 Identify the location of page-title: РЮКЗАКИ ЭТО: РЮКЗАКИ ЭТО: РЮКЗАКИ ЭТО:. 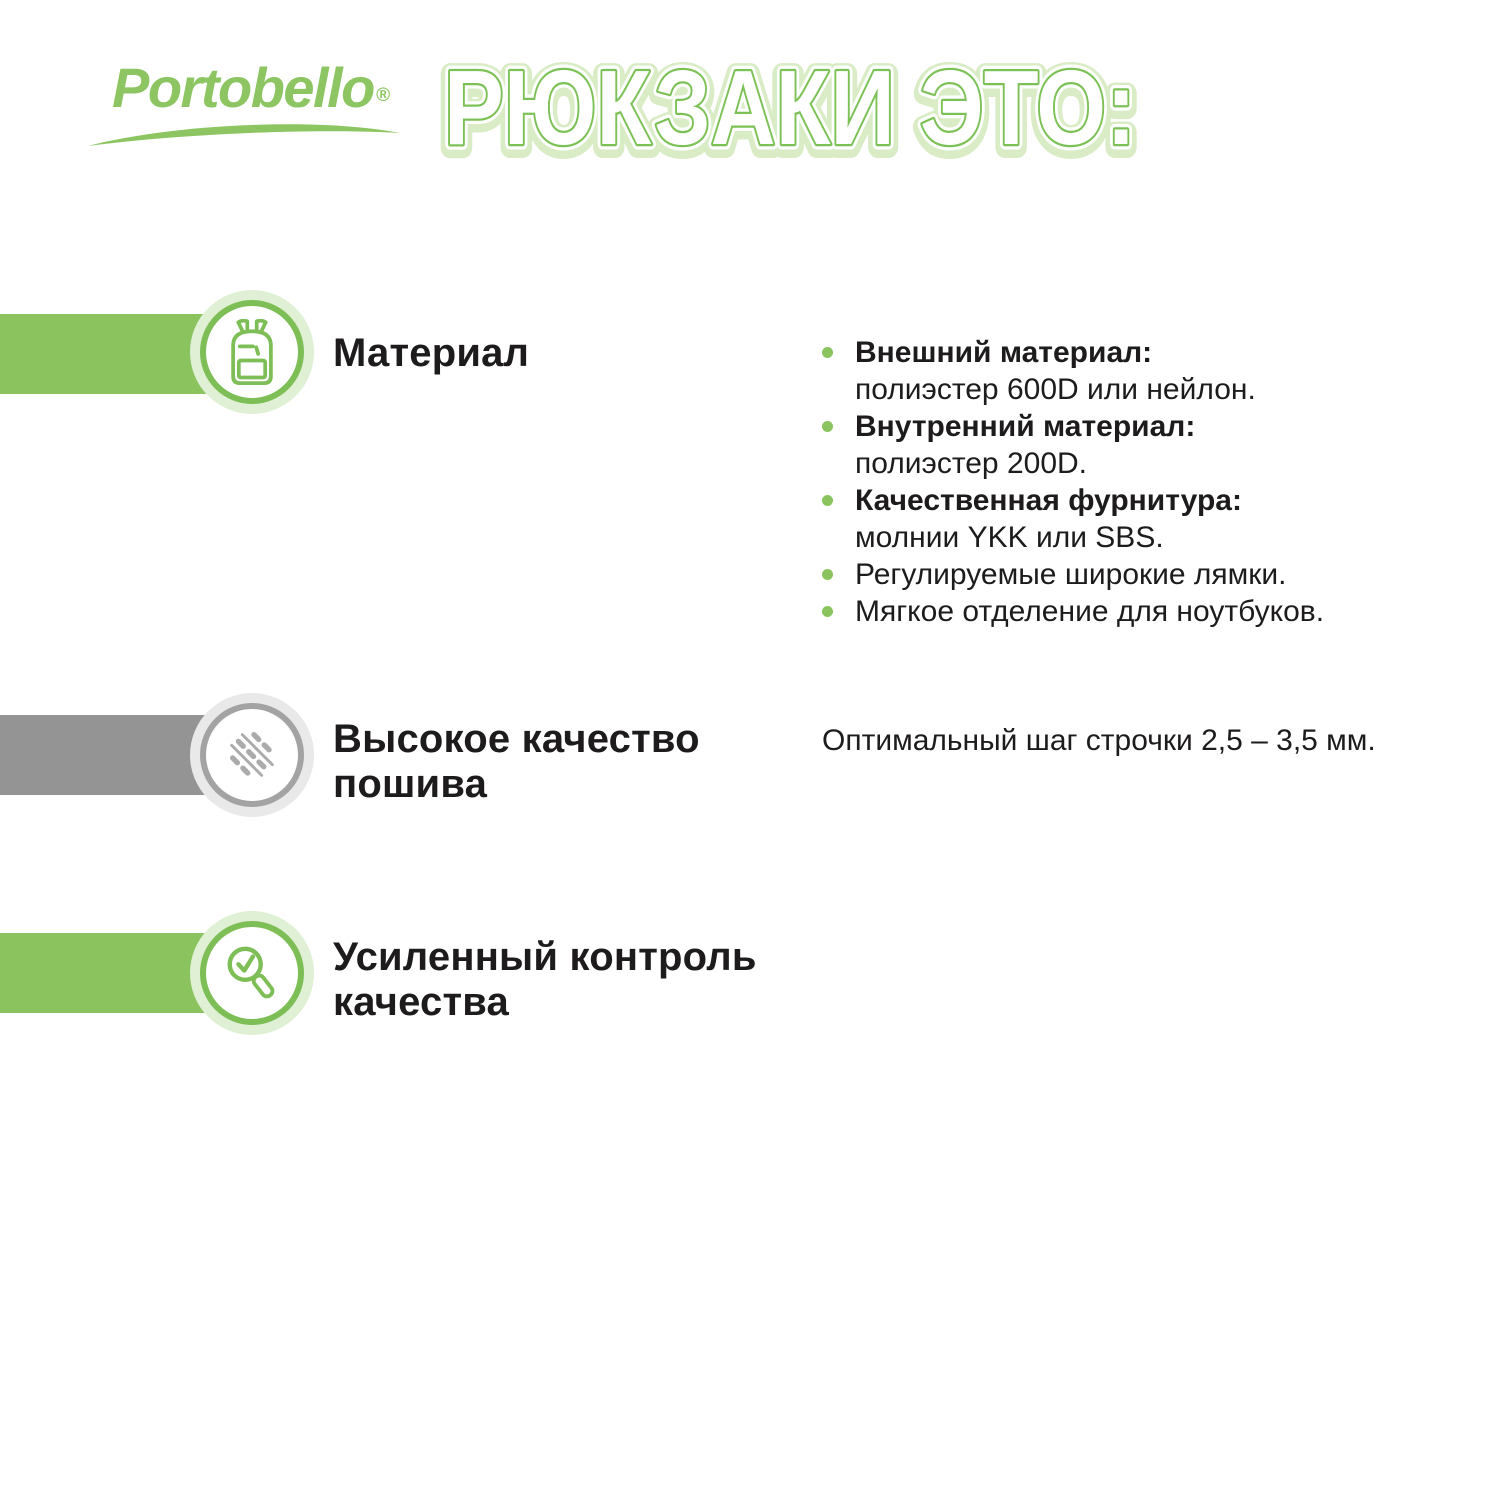
(790, 107).